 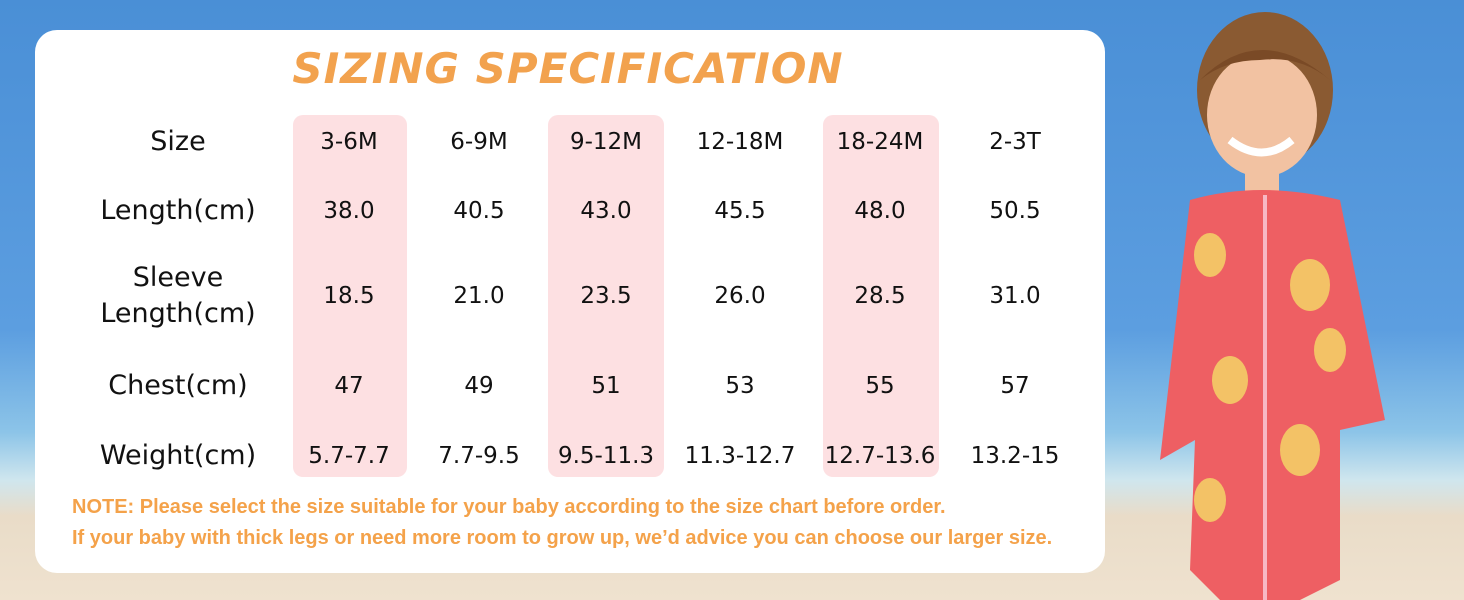 I want to click on cell: 40.5, so click(x=479, y=211).